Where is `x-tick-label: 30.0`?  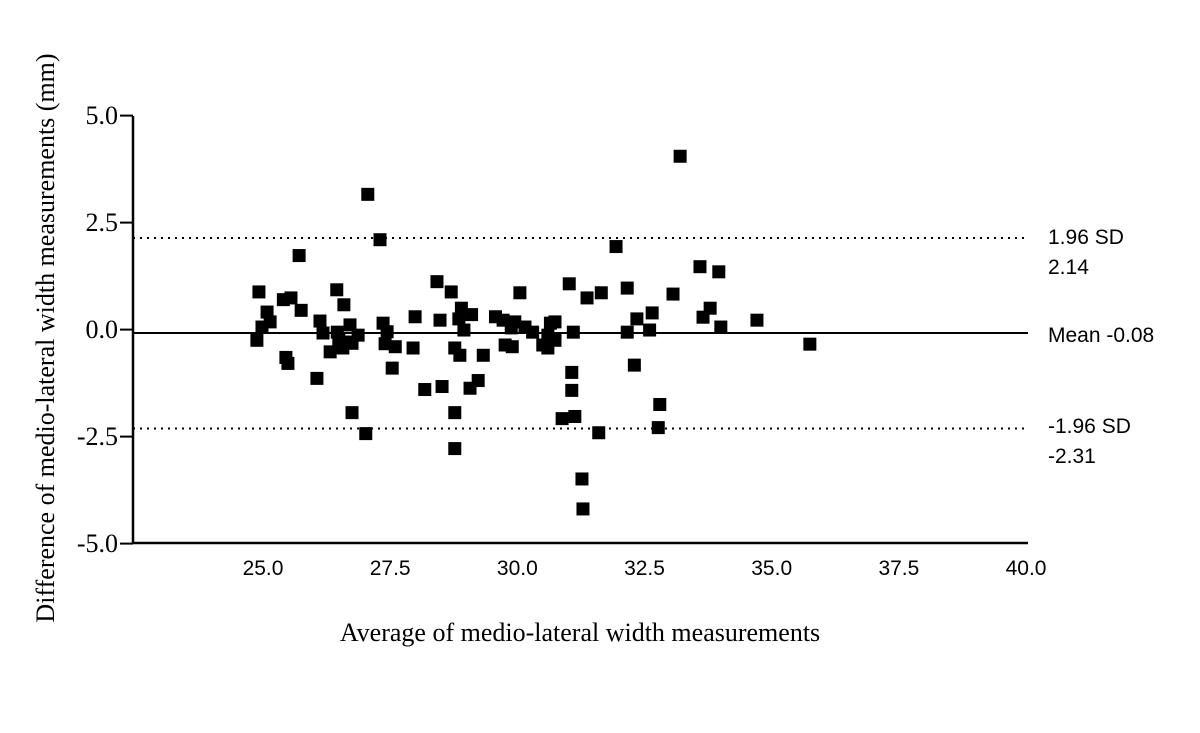
x-tick-label: 30.0 is located at coordinates (517, 568).